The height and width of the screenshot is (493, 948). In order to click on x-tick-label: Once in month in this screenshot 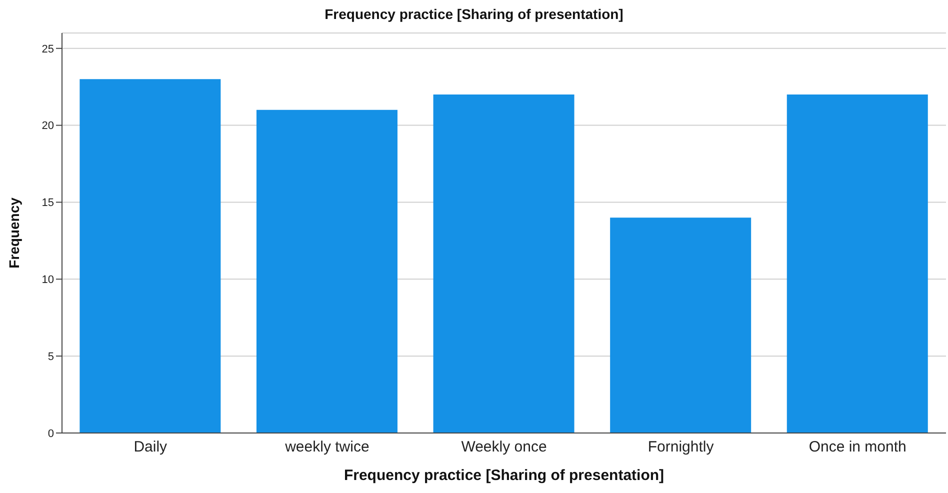, I will do `click(857, 447)`.